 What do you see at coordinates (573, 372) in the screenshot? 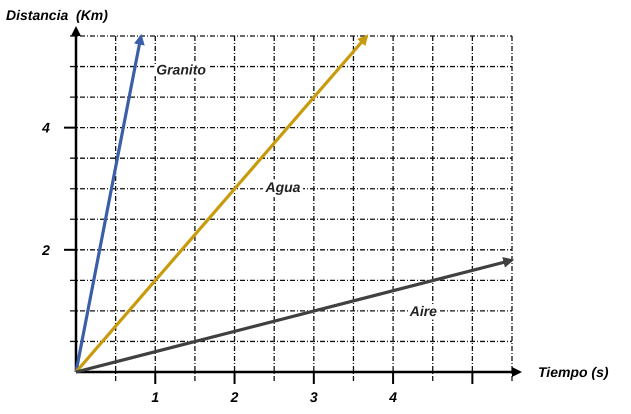
I see `x-axis-title: Tiempo (s)` at bounding box center [573, 372].